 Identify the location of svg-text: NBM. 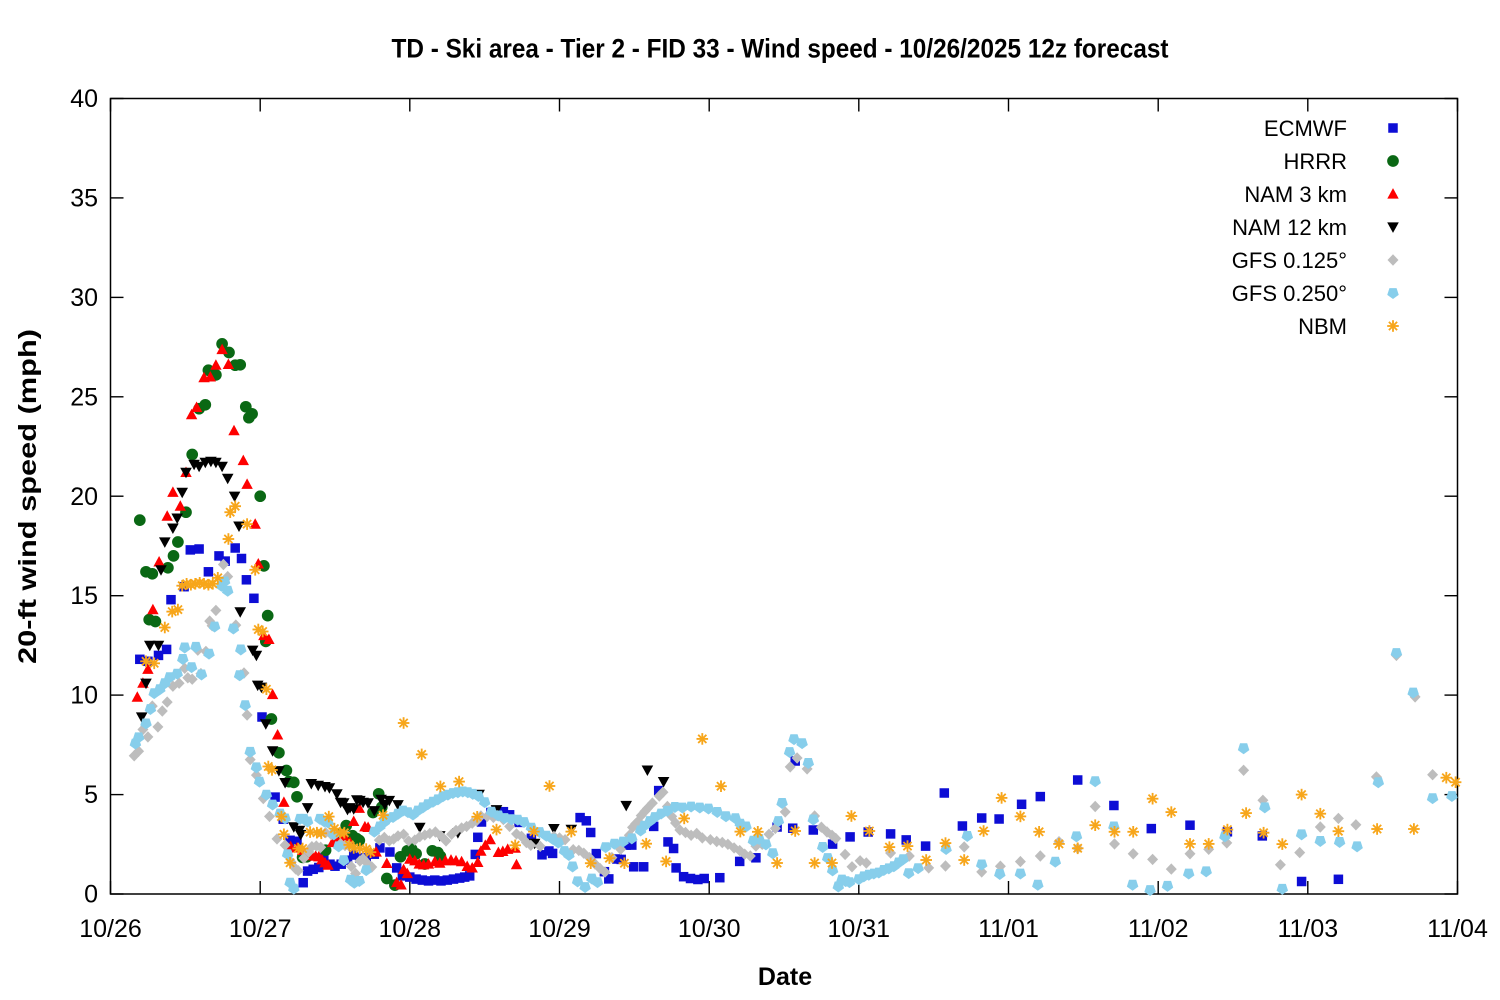
(1322, 326).